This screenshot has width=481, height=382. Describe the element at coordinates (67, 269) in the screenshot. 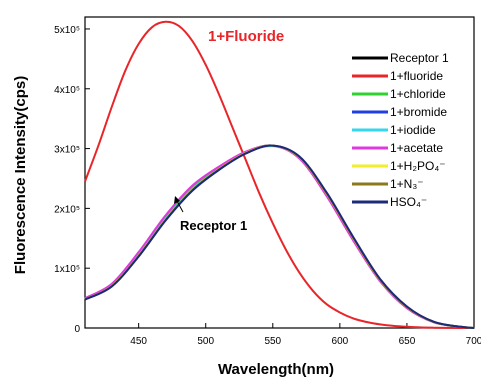

I see `y-tick-label: 1x10⁵` at that location.